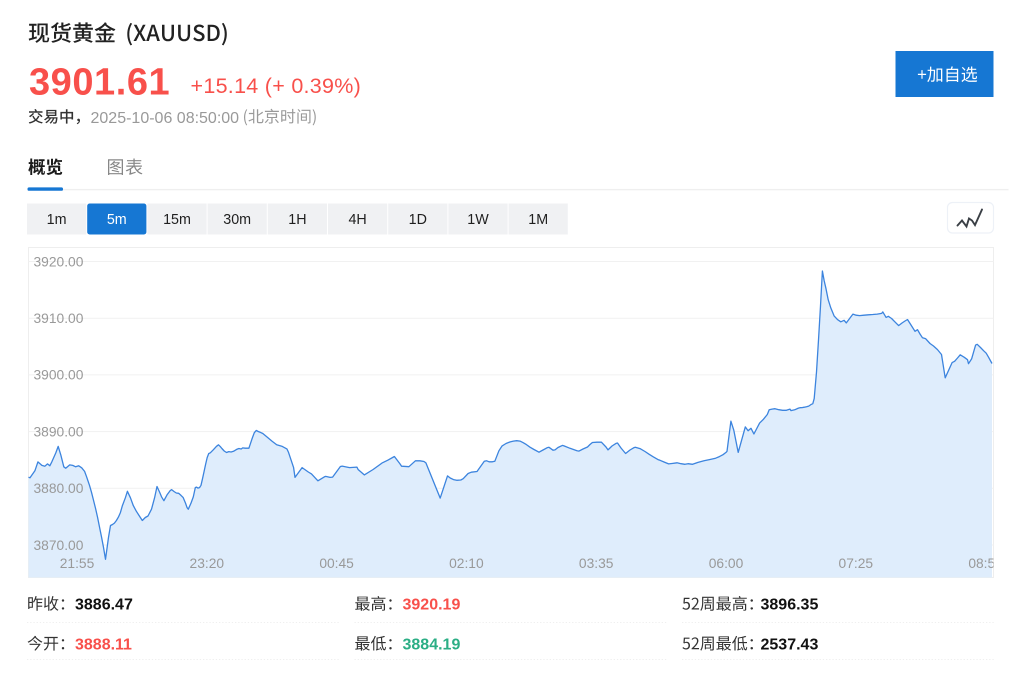  Describe the element at coordinates (478, 220) in the screenshot. I see `svg-text: 1W` at that location.